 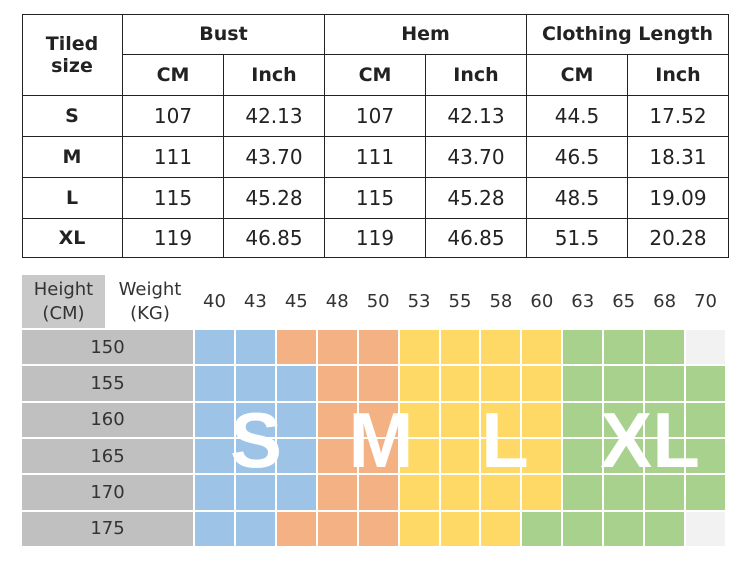 What do you see at coordinates (108, 529) in the screenshot?
I see `height-label: 175` at bounding box center [108, 529].